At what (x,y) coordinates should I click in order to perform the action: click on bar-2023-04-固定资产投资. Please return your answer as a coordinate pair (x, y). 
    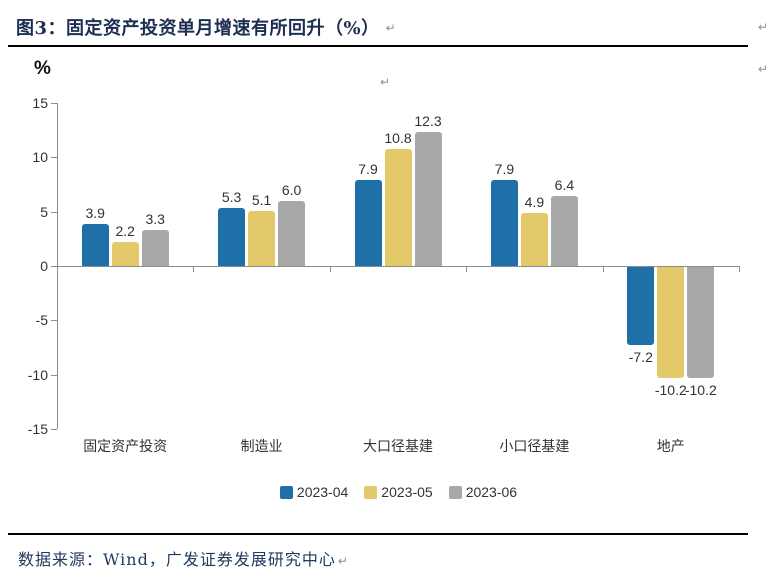
    Looking at the image, I should click on (95, 244).